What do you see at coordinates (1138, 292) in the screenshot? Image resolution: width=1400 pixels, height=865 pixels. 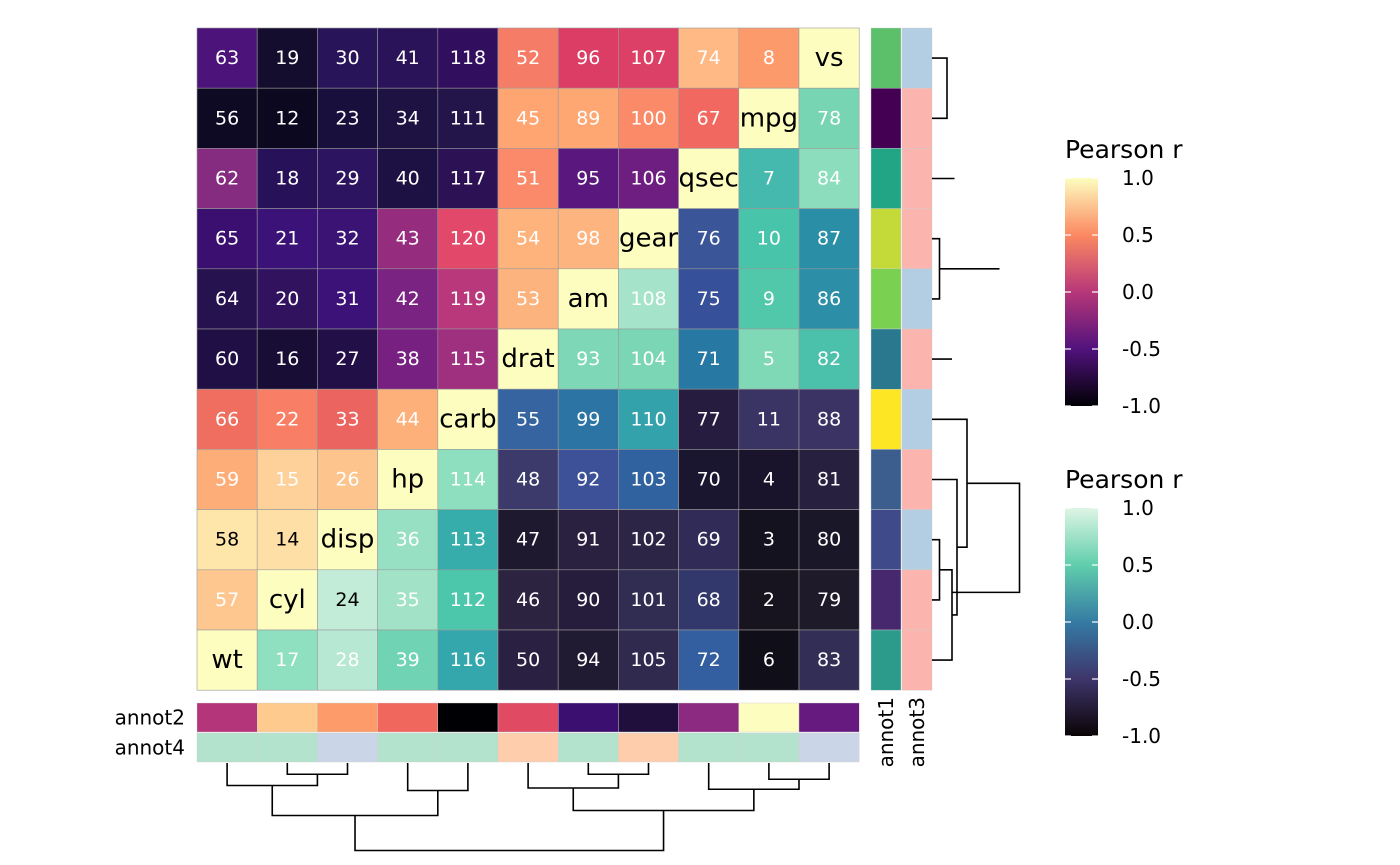 I see `legend-tick-label: 0.0` at bounding box center [1138, 292].